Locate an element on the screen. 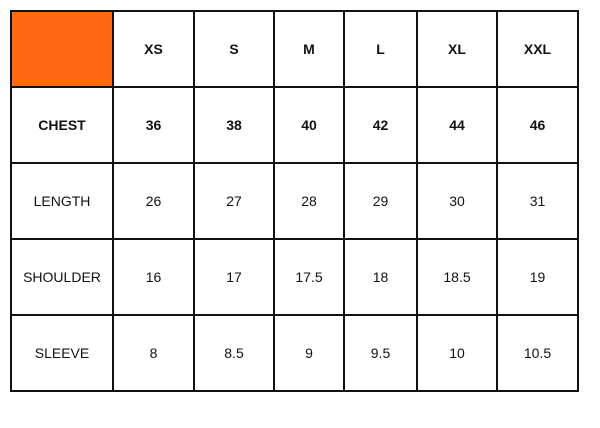 The height and width of the screenshot is (428, 600). column-header: XL is located at coordinates (457, 49).